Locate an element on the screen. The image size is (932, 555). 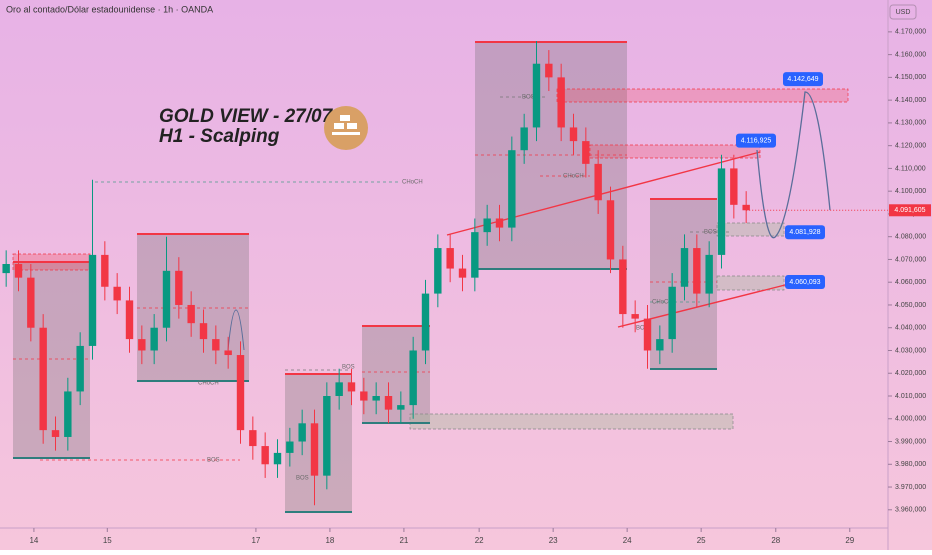
x-tick-label: 15 is located at coordinates (107, 540).